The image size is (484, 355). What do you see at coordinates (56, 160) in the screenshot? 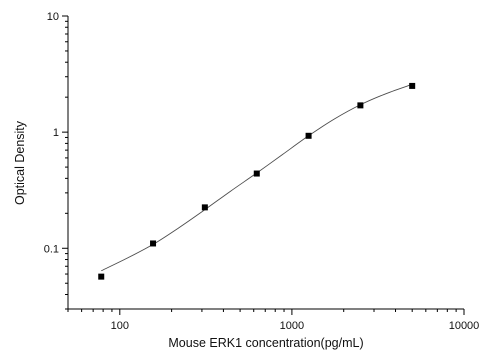
I see `y-axis-ticks: 0.1 1 10` at bounding box center [56, 160].